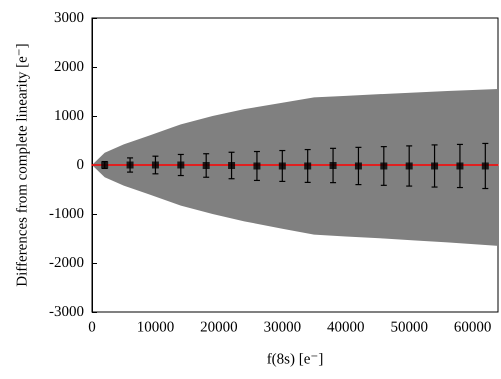 The height and width of the screenshot is (379, 501). I want to click on y-axis-title: Differences from complete linearity [e⁻], so click(22, 165).